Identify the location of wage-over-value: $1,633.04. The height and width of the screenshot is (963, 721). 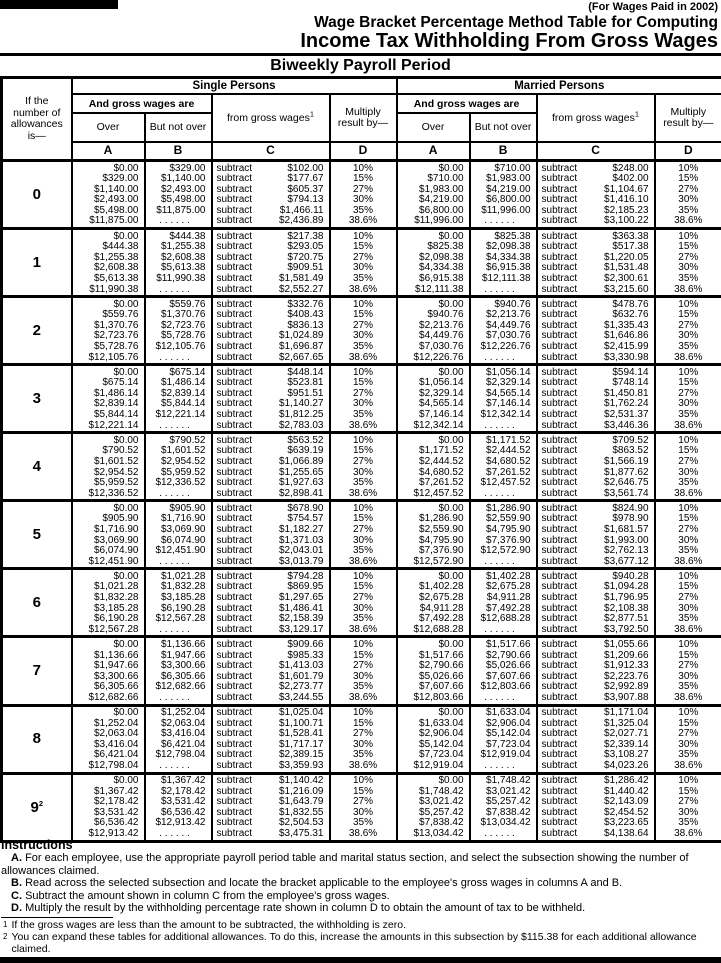
(441, 723).